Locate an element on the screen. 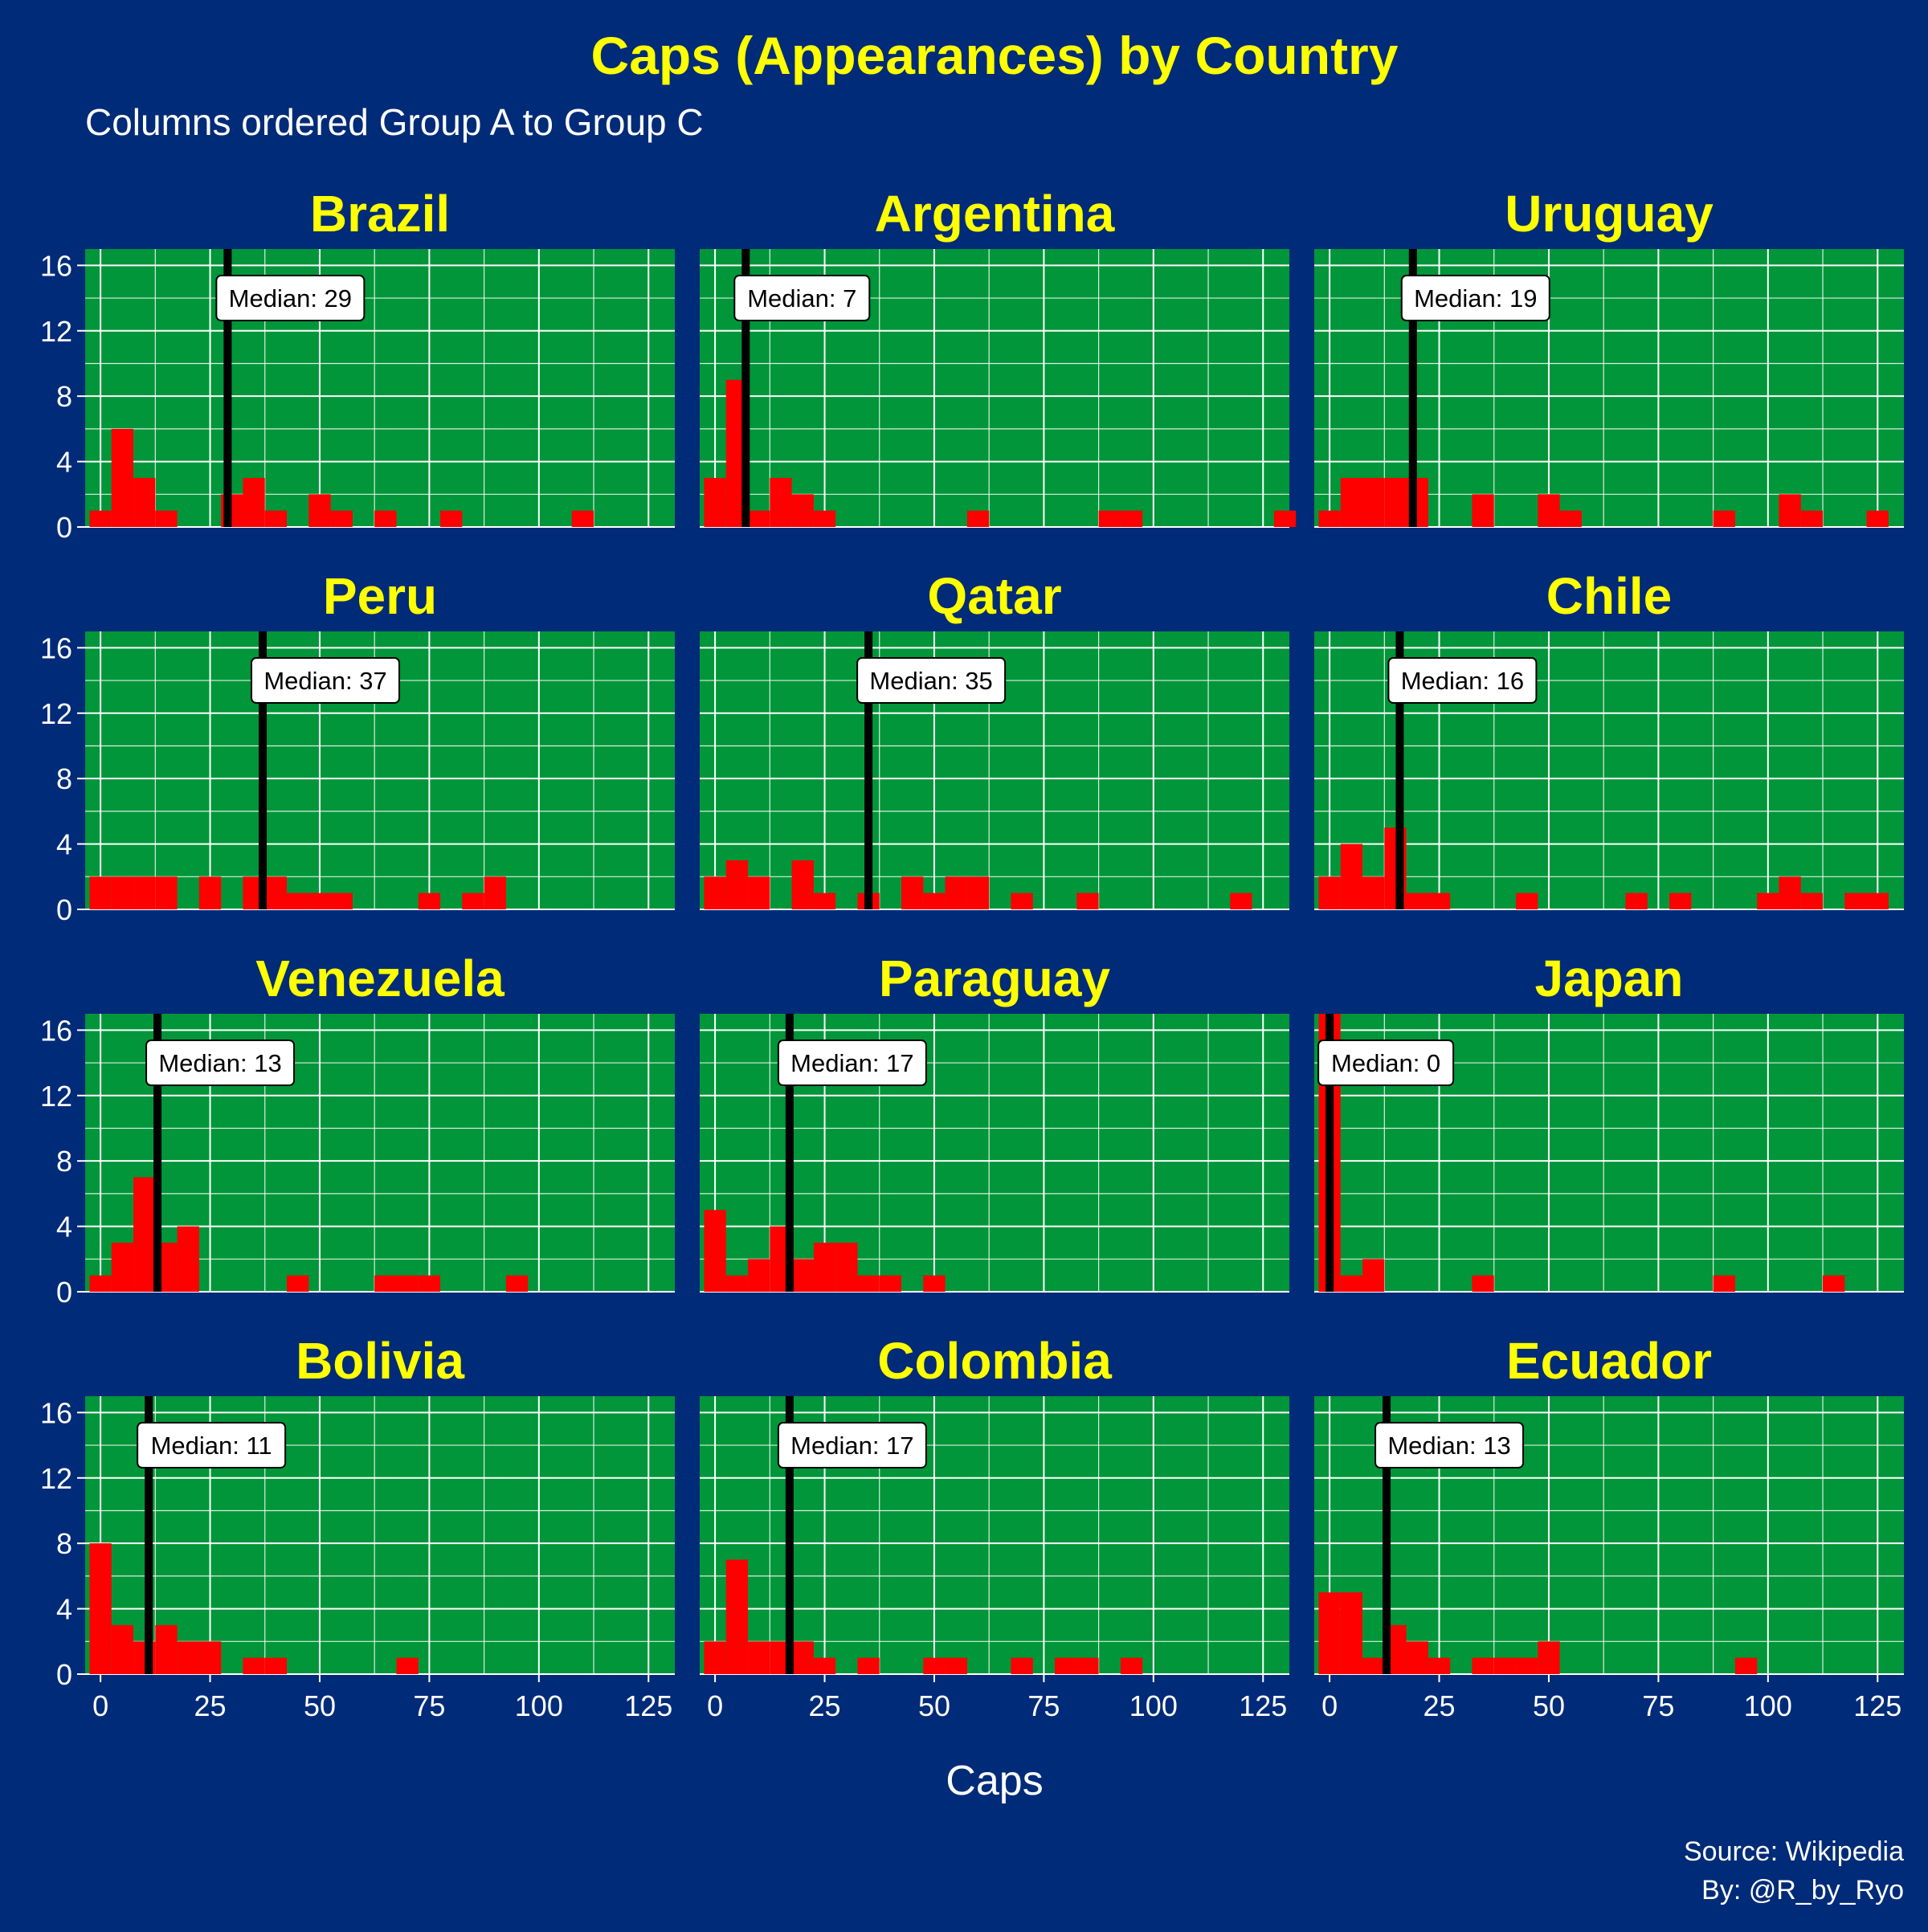 The image size is (1928, 1932). facet-title: Brazil is located at coordinates (380, 214).